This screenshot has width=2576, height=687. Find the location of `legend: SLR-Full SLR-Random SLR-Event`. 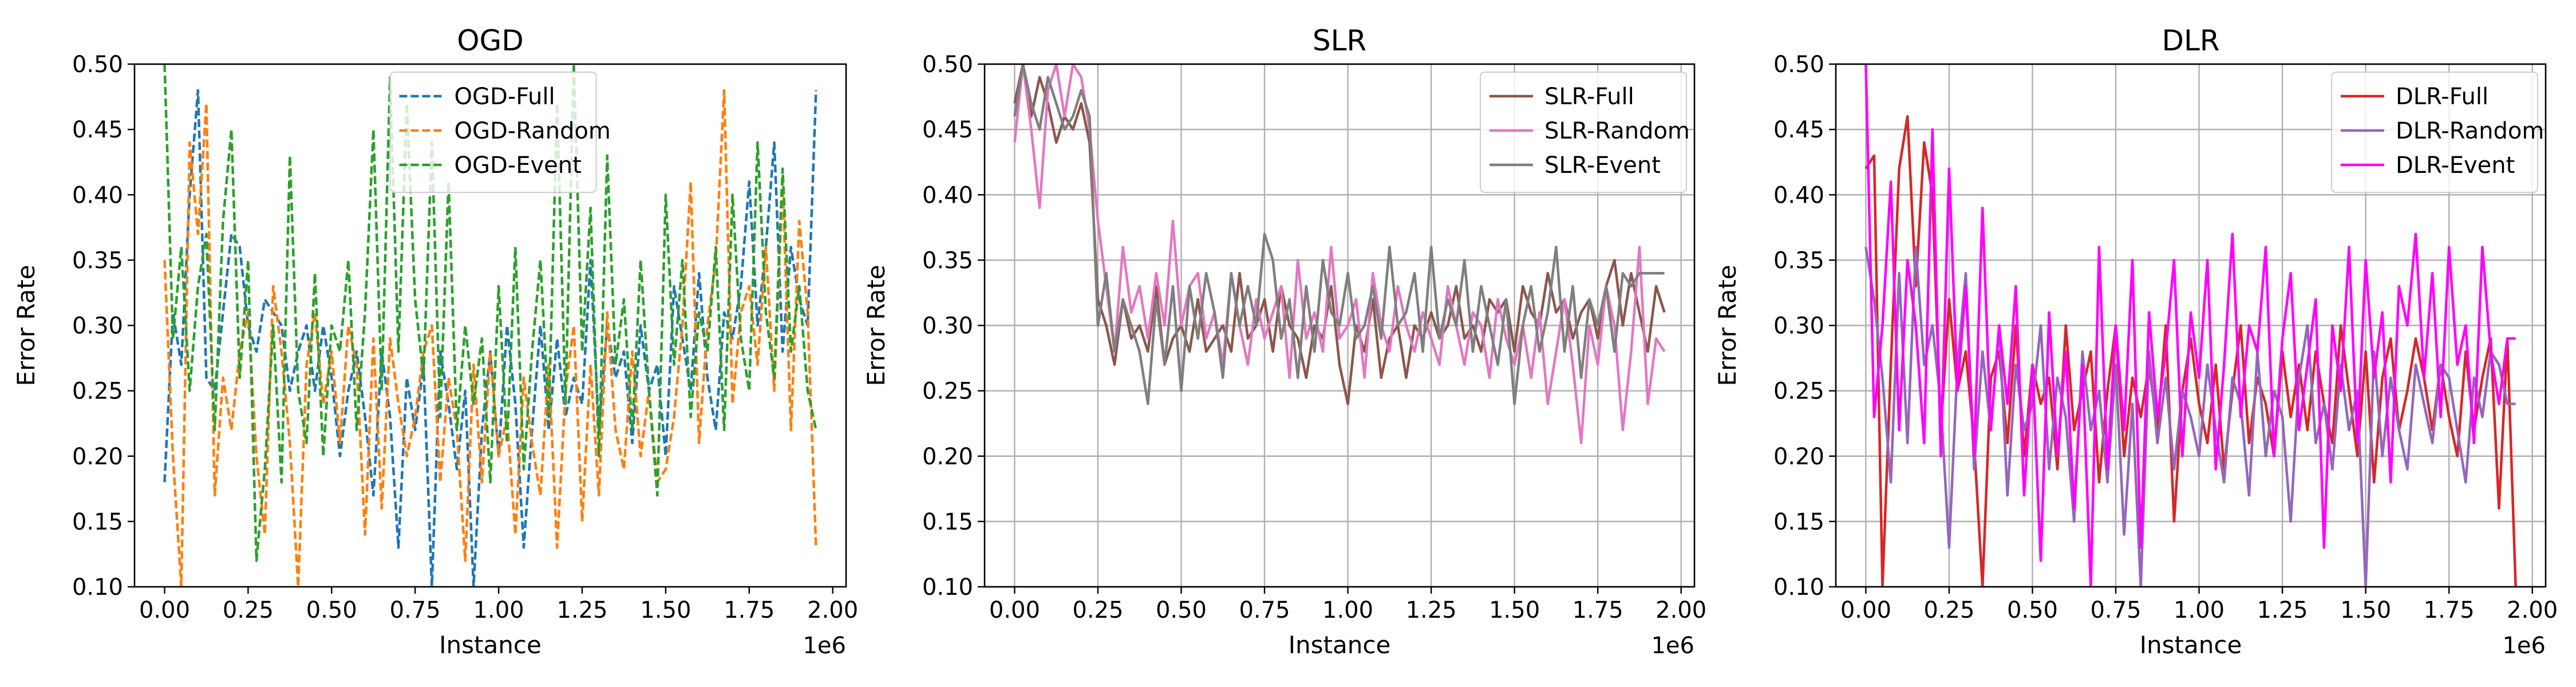

legend: SLR-Full SLR-Random SLR-Event is located at coordinates (1585, 132).